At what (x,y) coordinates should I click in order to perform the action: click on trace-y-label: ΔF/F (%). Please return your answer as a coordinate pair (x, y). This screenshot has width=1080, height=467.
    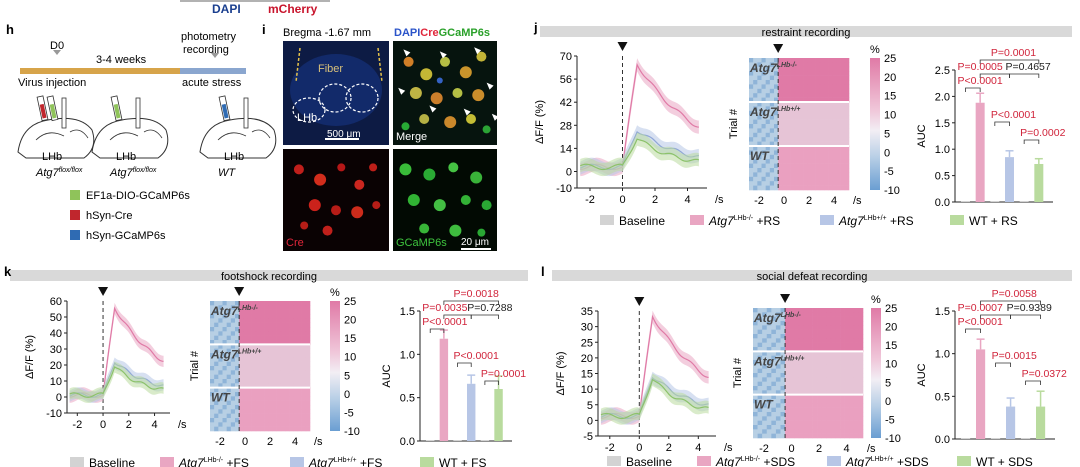
    Looking at the image, I should click on (561, 373).